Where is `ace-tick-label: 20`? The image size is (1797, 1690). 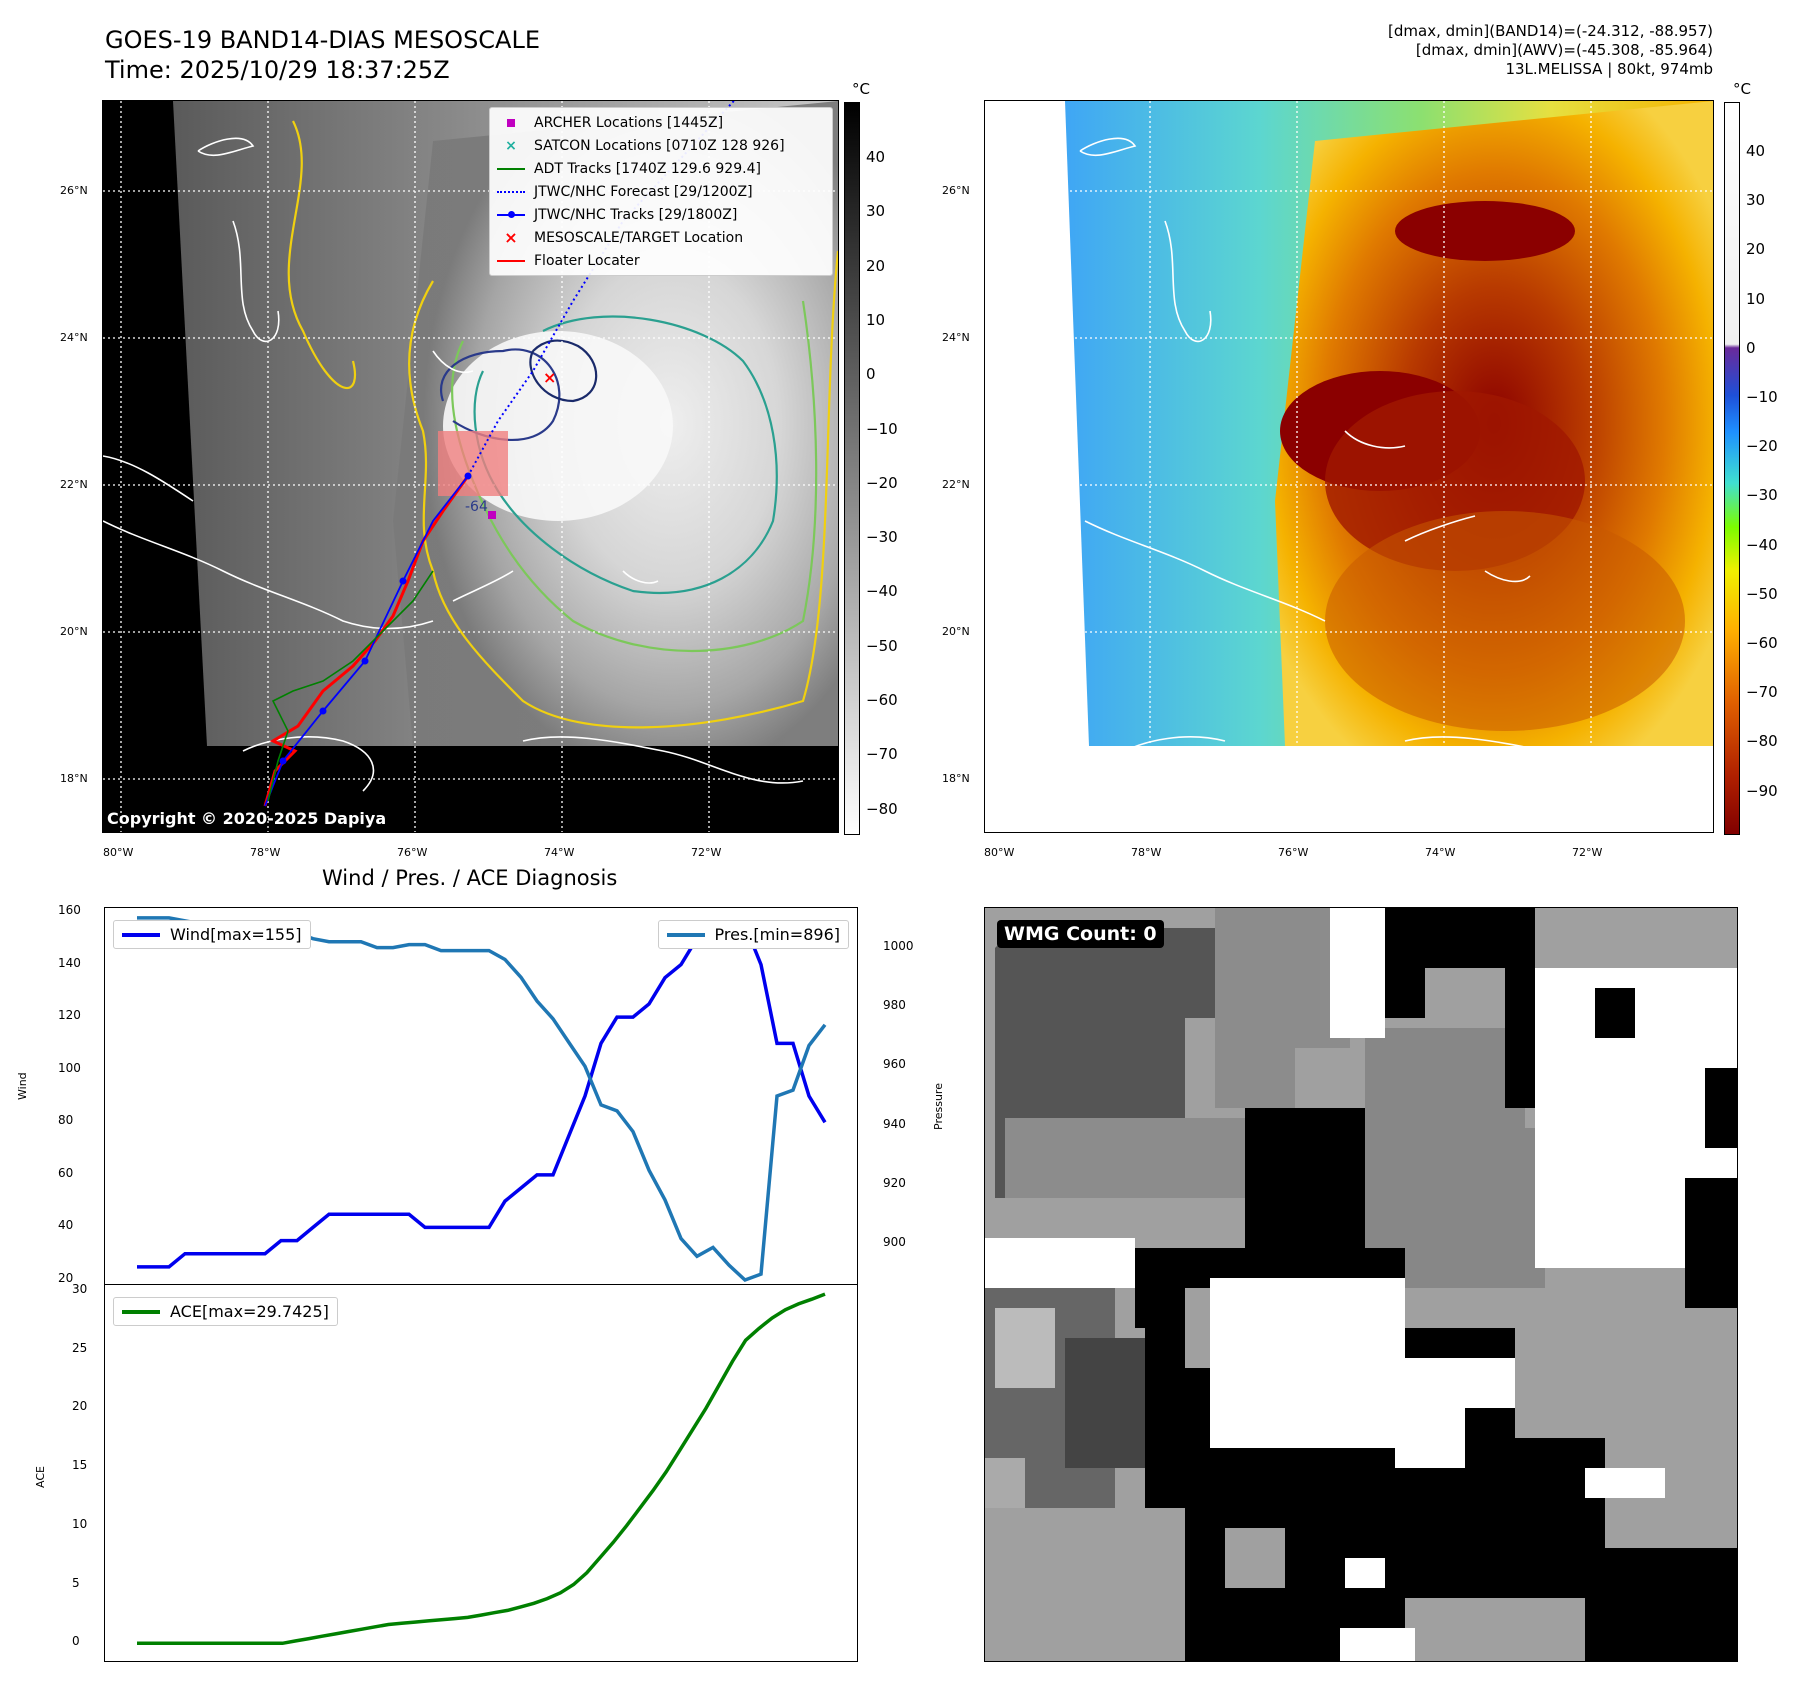 ace-tick-label: 20 is located at coordinates (80, 1406).